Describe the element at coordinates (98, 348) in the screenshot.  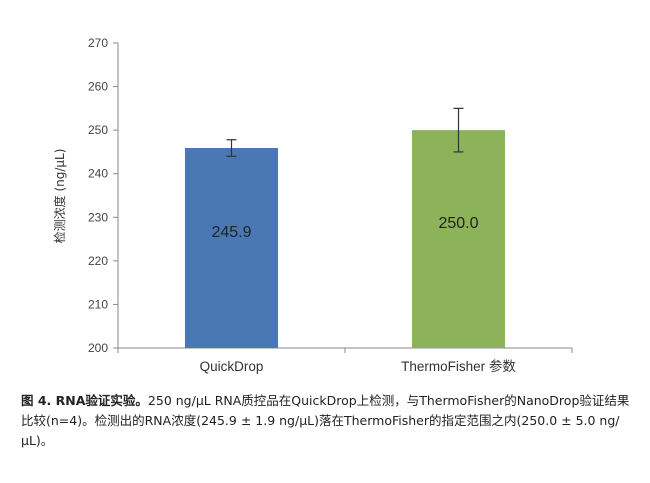
I see `y-tick-label: 200` at that location.